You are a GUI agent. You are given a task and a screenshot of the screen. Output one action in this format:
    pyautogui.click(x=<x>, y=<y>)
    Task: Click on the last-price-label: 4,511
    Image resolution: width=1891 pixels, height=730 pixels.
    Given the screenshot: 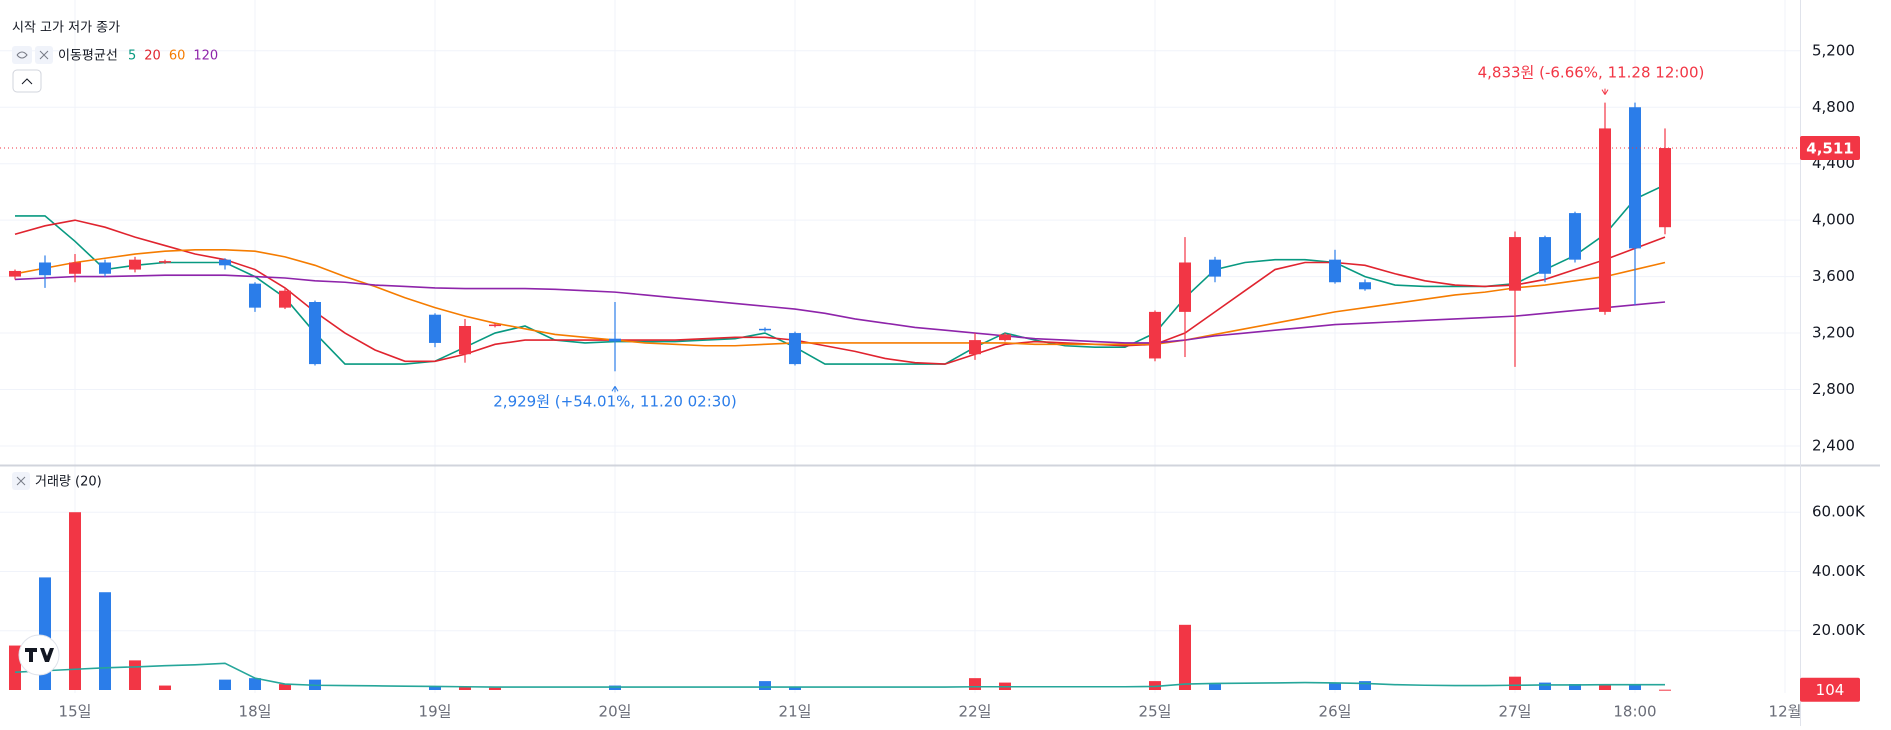 What is the action you would take?
    pyautogui.click(x=1829, y=149)
    